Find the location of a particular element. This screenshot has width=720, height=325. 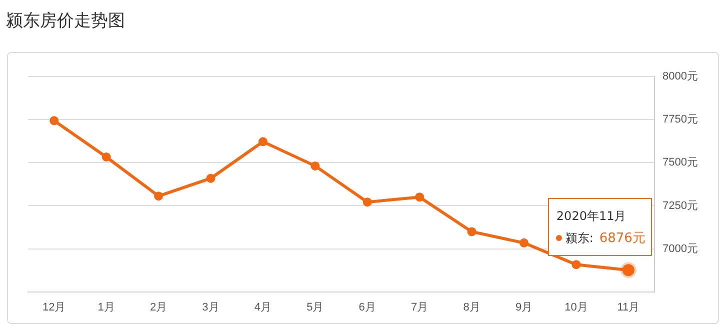

x-tick-label: 3月 is located at coordinates (211, 307).